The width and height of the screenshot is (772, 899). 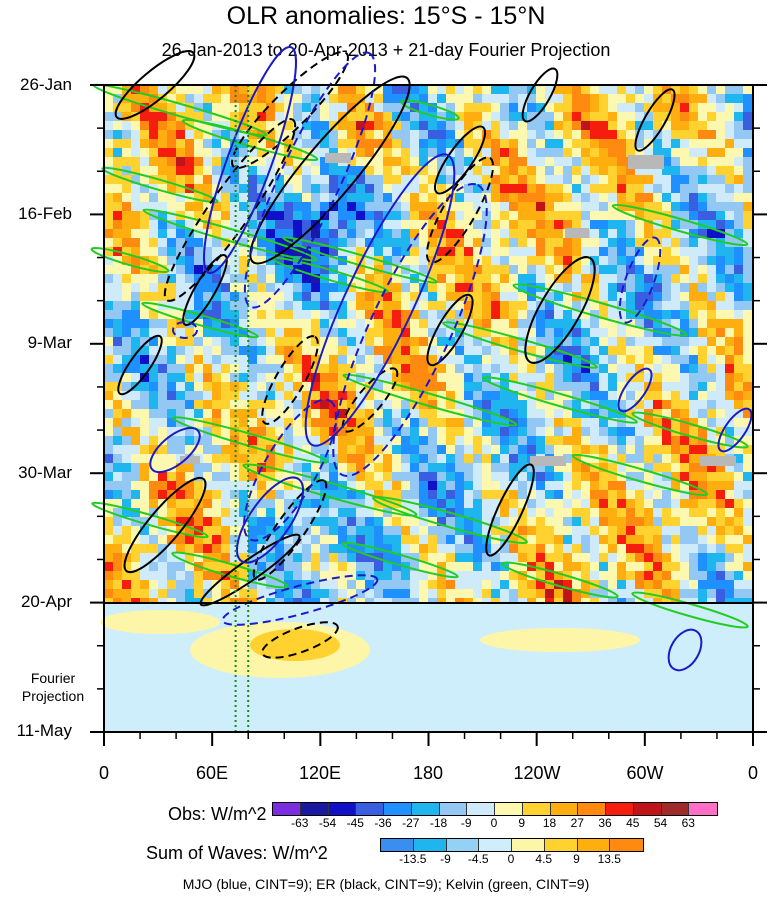 What do you see at coordinates (675, 809) in the screenshot?
I see `colorbar-swatch` at bounding box center [675, 809].